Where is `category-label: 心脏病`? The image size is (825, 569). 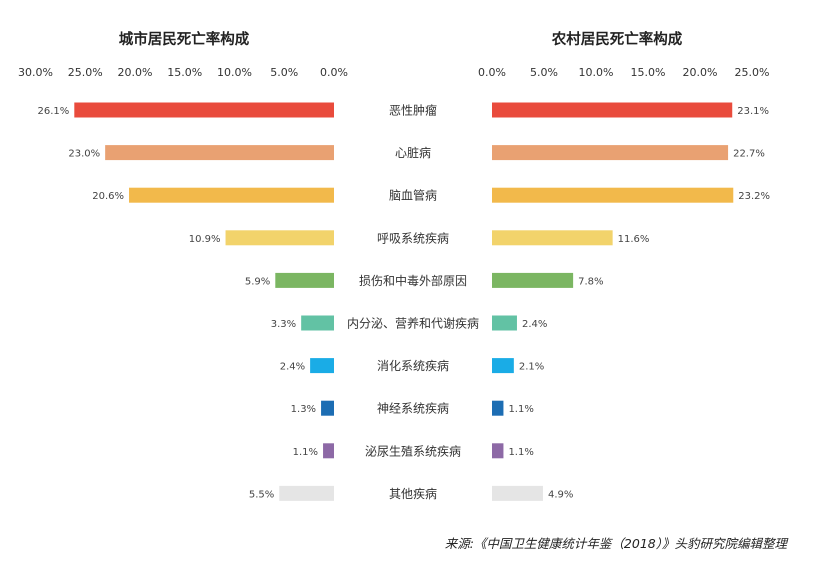
category-label: 心脏病 is located at coordinates (413, 152).